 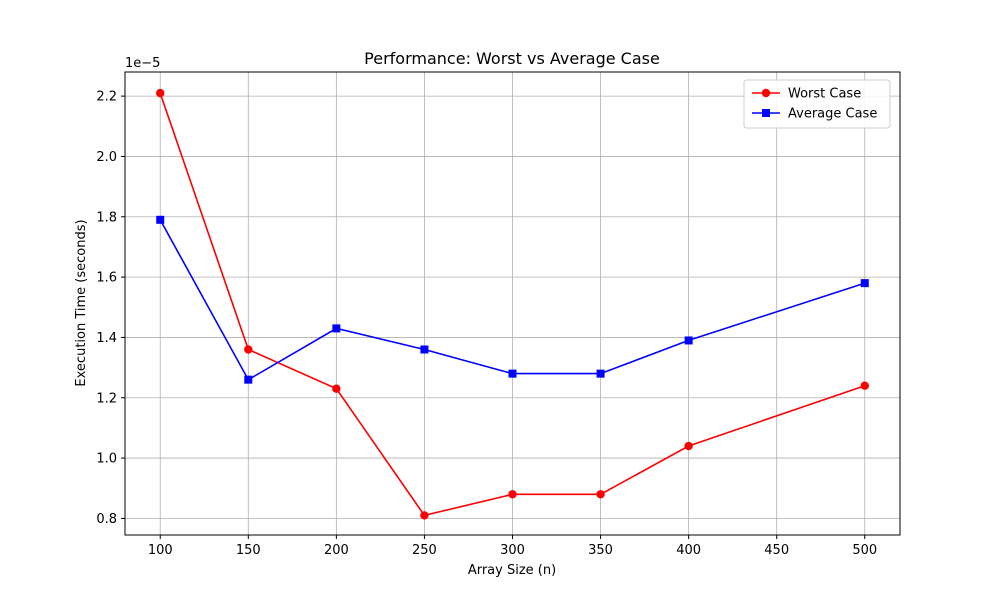 I want to click on y-tick-label: 2.0, so click(x=106, y=157).